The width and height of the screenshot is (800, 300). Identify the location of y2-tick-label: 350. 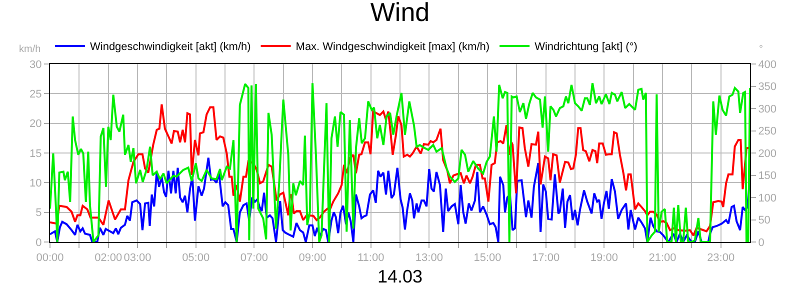
(767, 87).